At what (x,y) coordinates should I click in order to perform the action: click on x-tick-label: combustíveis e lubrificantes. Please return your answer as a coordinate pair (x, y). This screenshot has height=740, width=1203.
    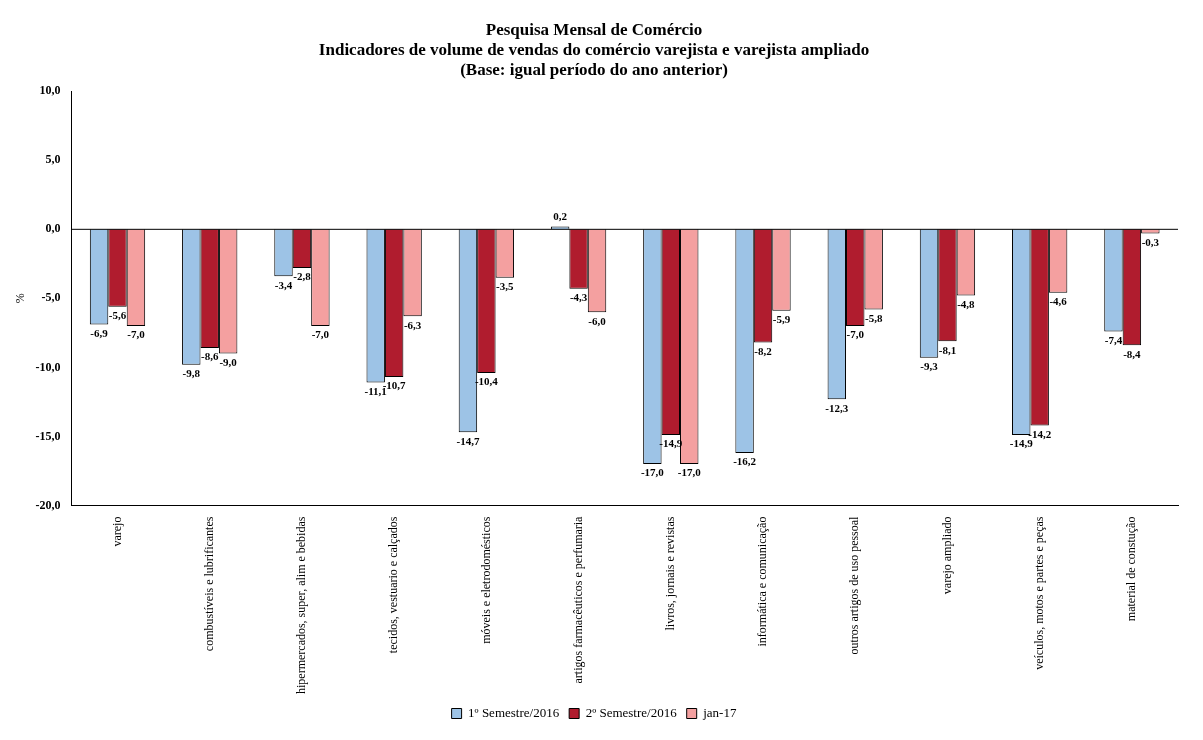
    Looking at the image, I should click on (208, 584).